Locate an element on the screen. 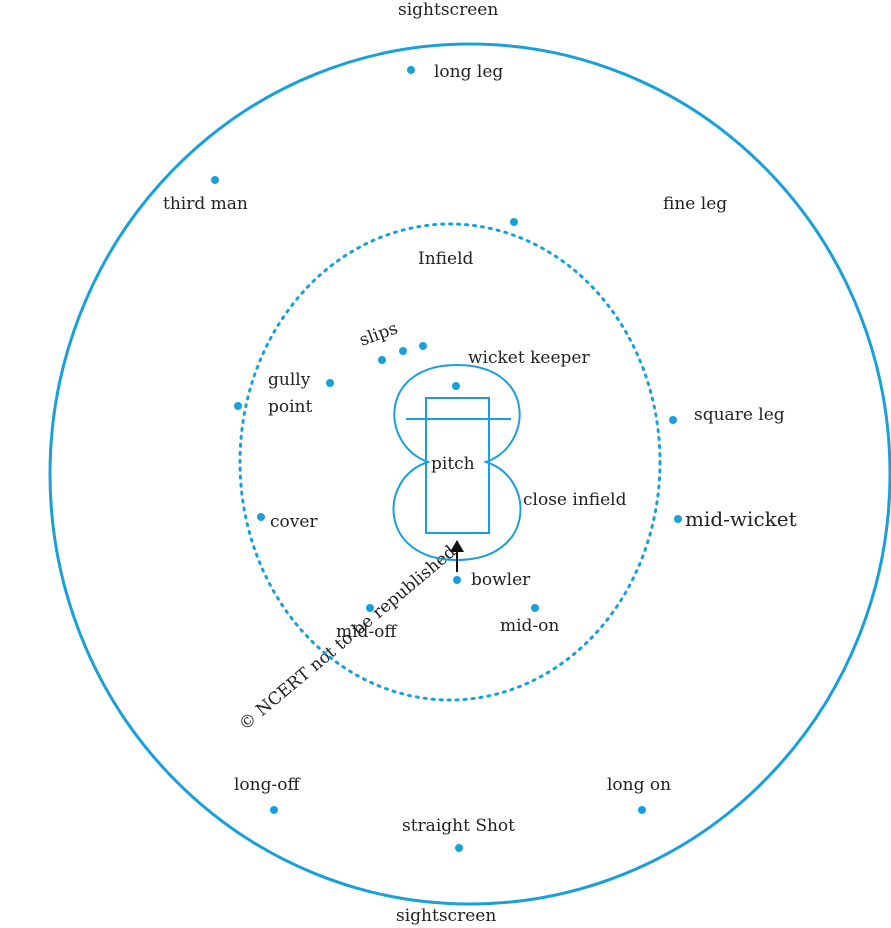 The width and height of the screenshot is (891, 928). close-infield-shape is located at coordinates (457, 462).